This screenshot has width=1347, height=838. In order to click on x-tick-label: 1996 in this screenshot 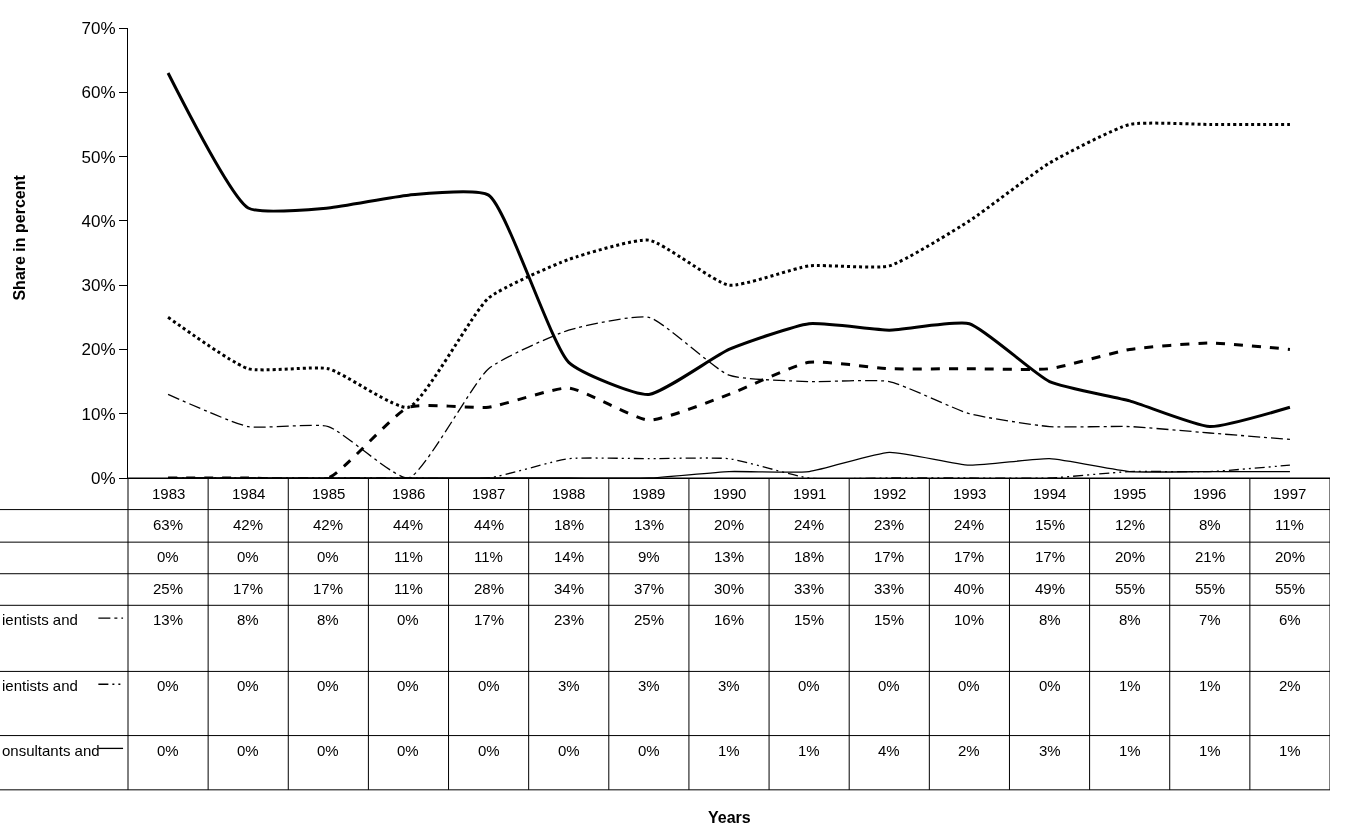, I will do `click(1210, 493)`.